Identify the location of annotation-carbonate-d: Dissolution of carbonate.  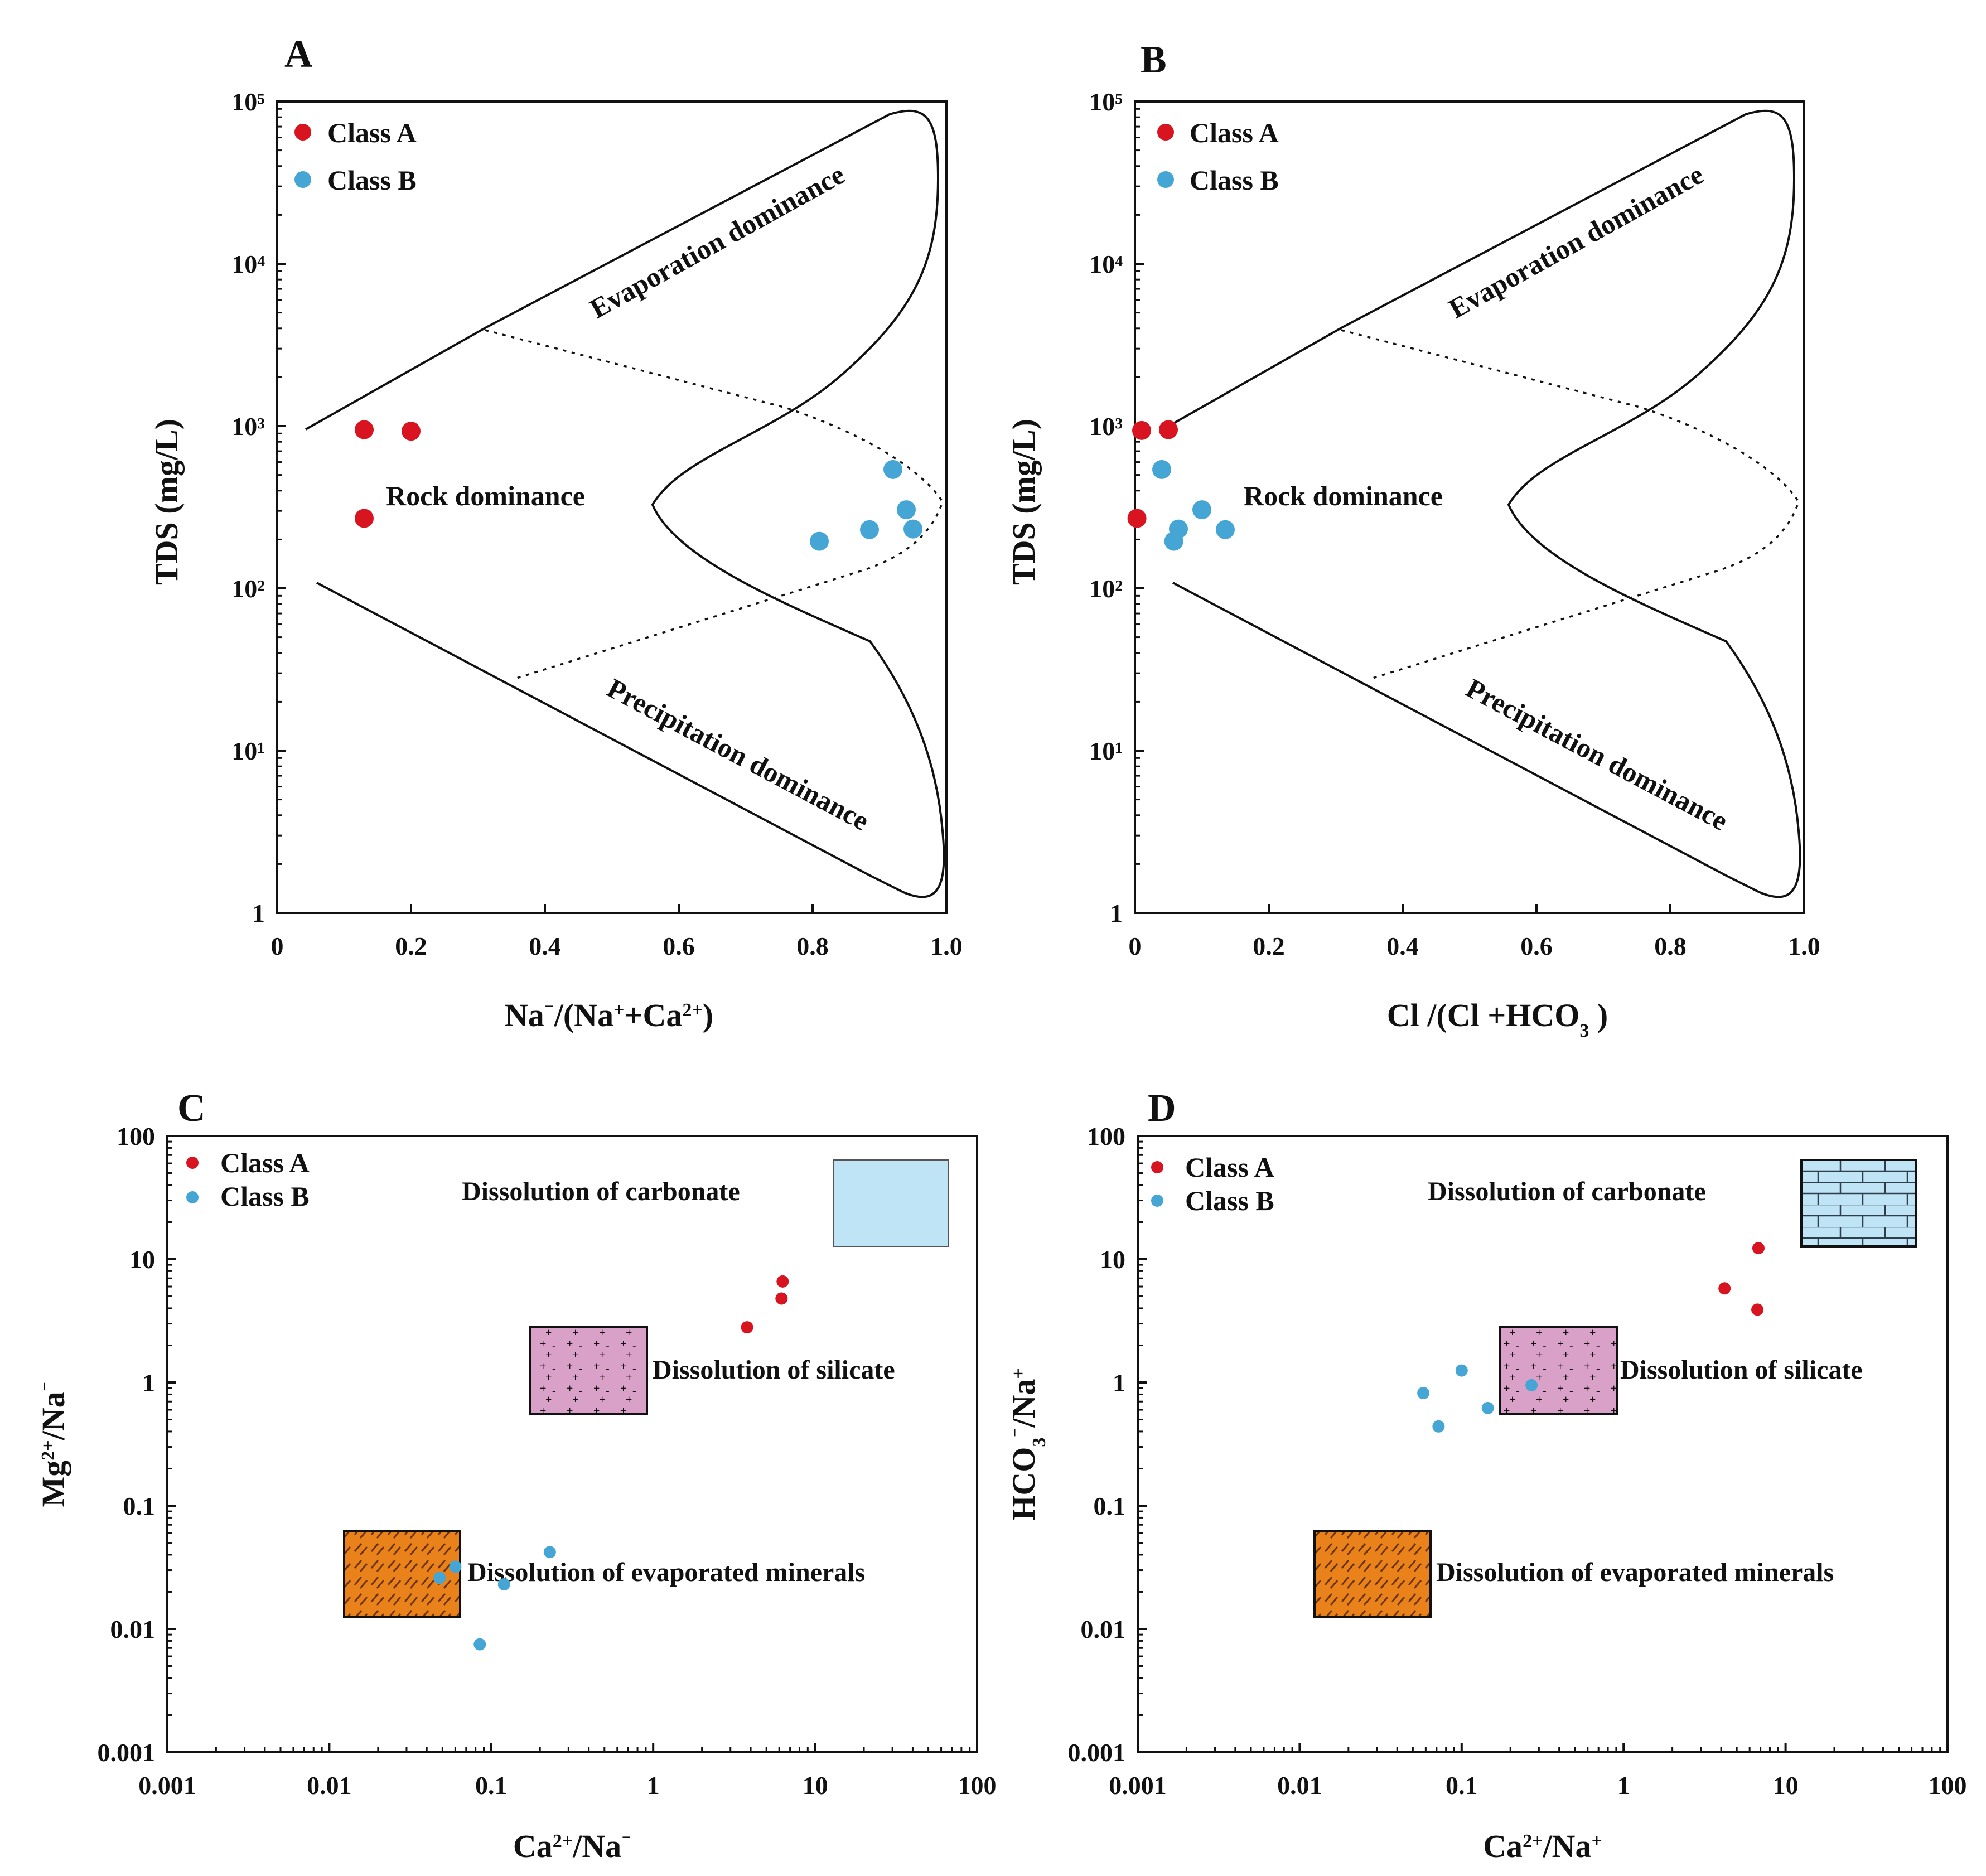
(1567, 1191).